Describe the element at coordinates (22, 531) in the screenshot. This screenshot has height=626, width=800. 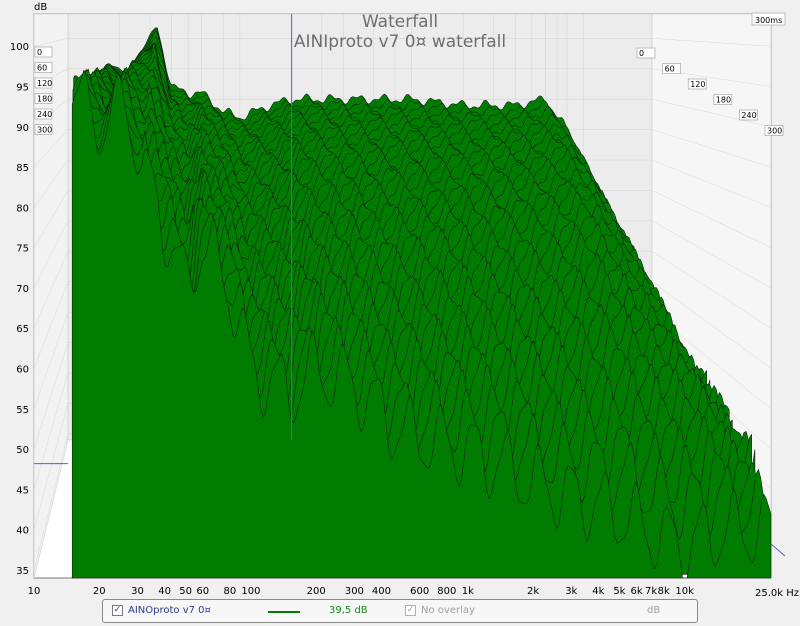
I see `y-tick-label: 40` at that location.